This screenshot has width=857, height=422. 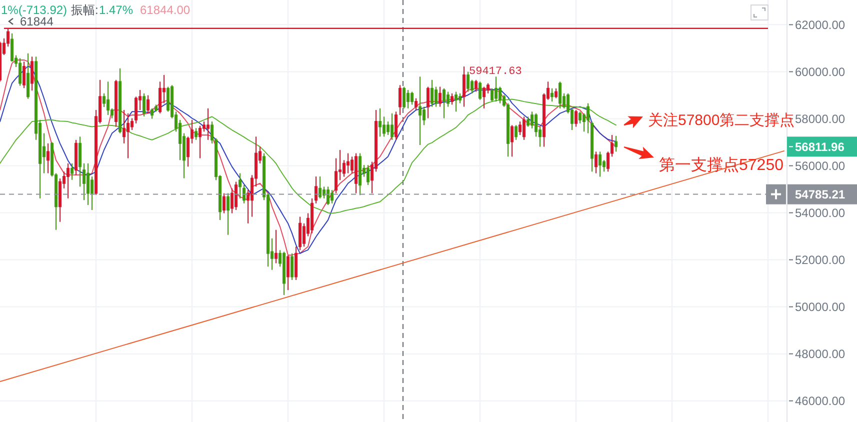 What do you see at coordinates (820, 119) in the screenshot?
I see `y-tick-label: 58000.00` at bounding box center [820, 119].